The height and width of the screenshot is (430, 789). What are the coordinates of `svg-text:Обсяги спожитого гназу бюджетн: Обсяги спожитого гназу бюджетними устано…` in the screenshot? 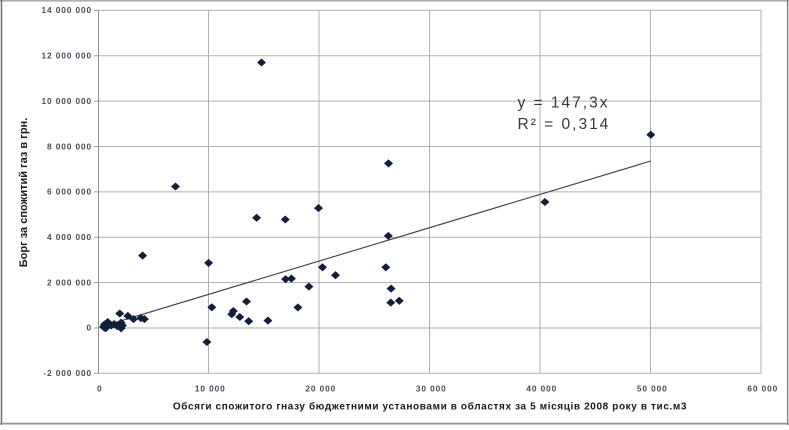 It's located at (430, 407).